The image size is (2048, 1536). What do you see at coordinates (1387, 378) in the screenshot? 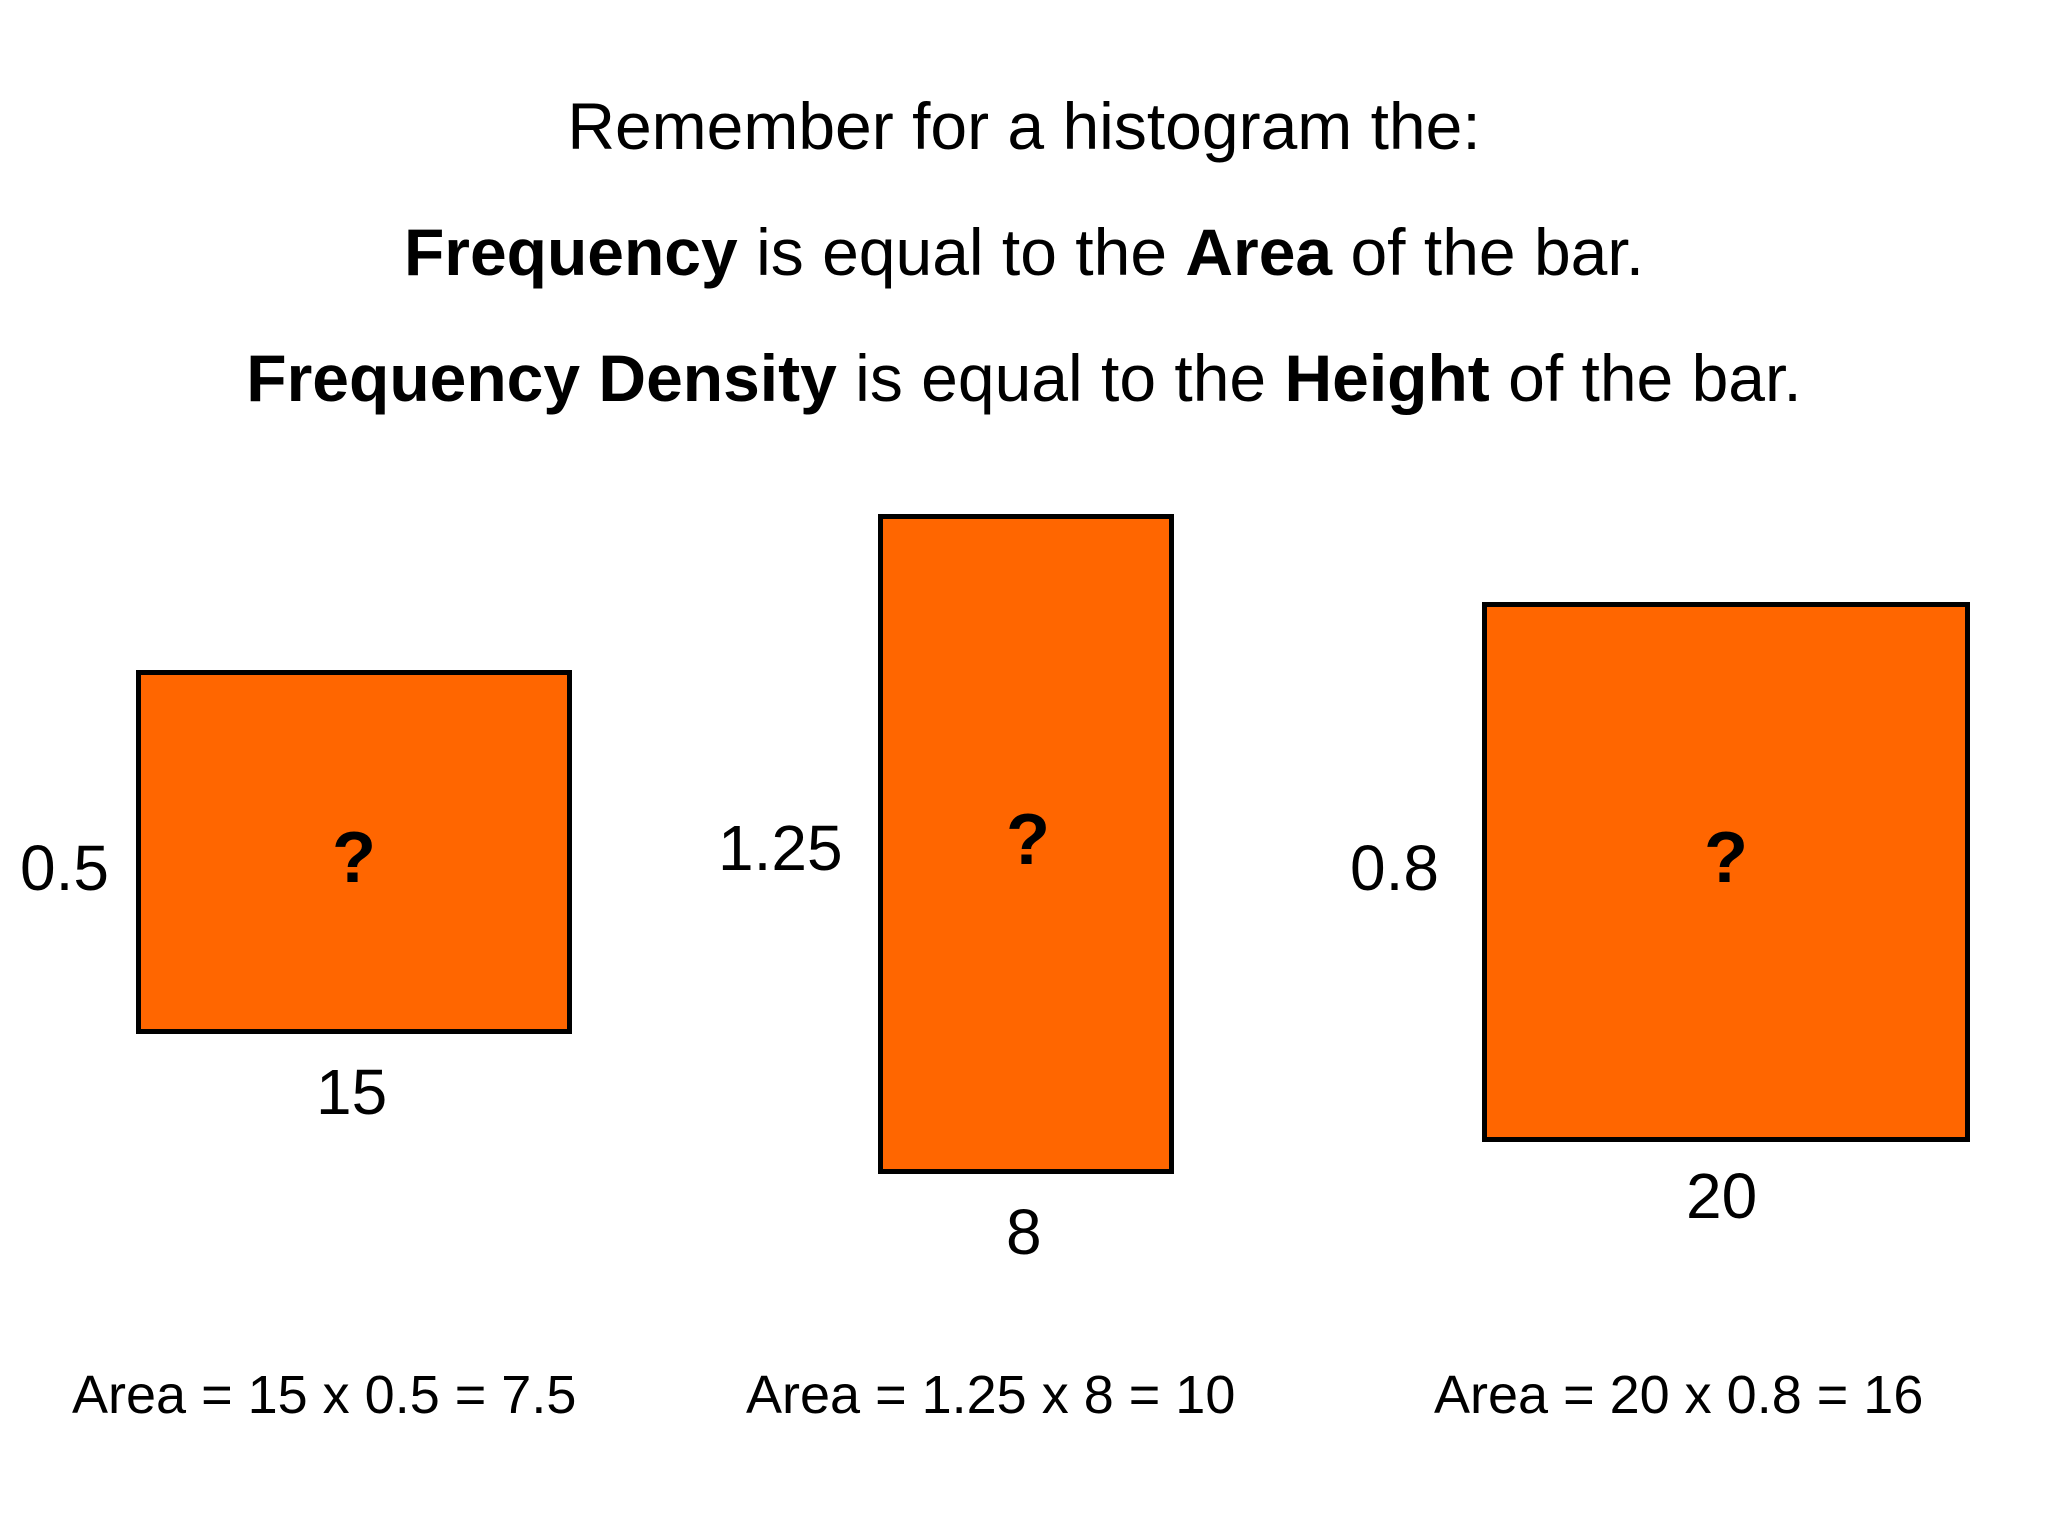
I see `term-height: Height` at bounding box center [1387, 378].